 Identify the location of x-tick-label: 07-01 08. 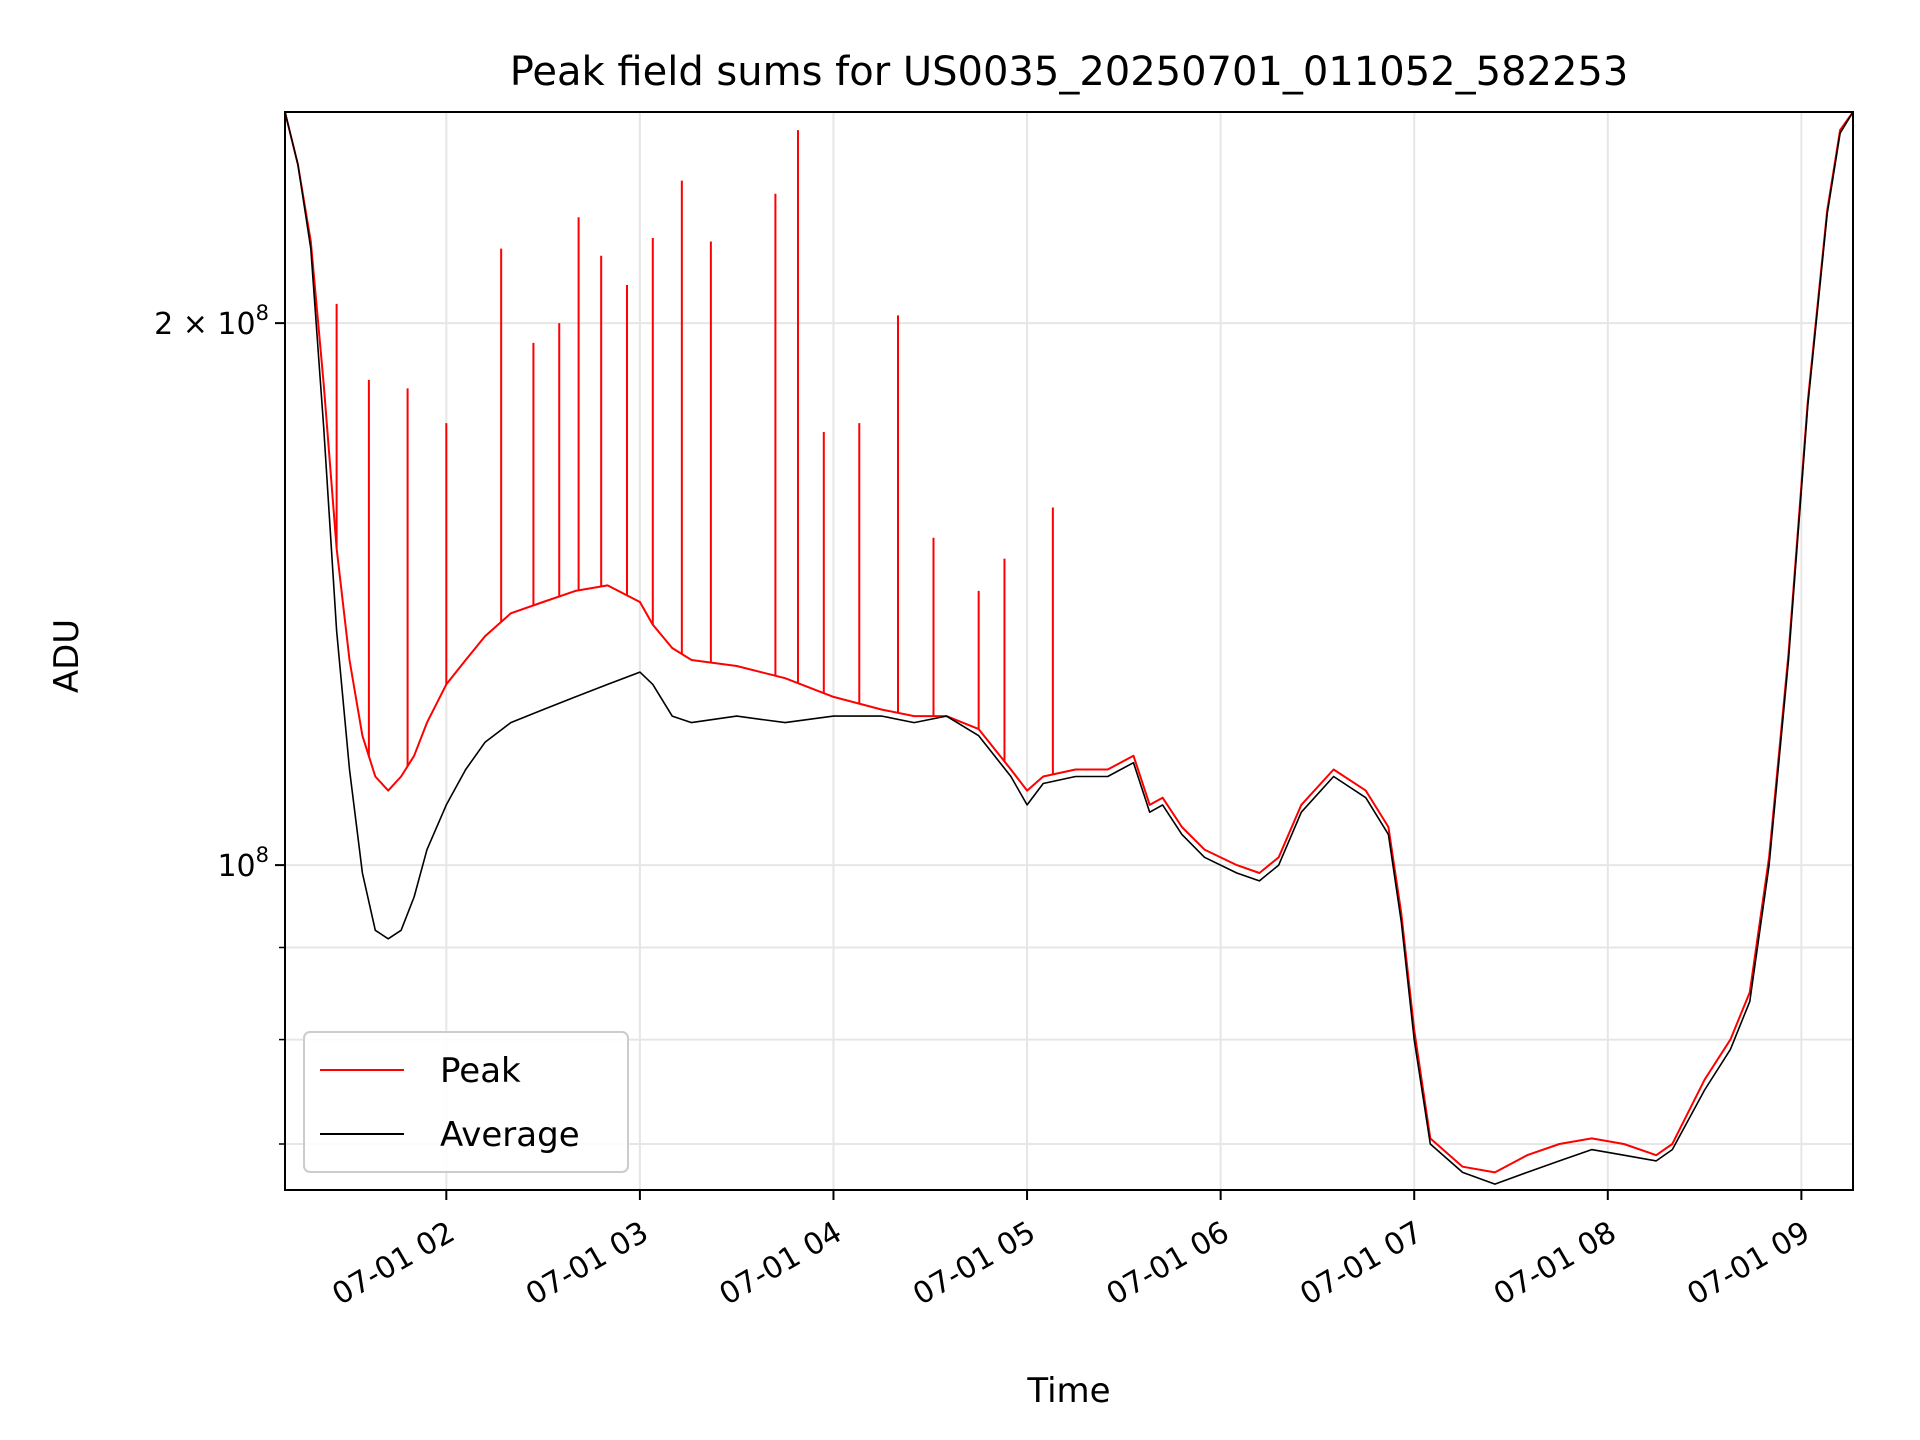
(1555, 1264).